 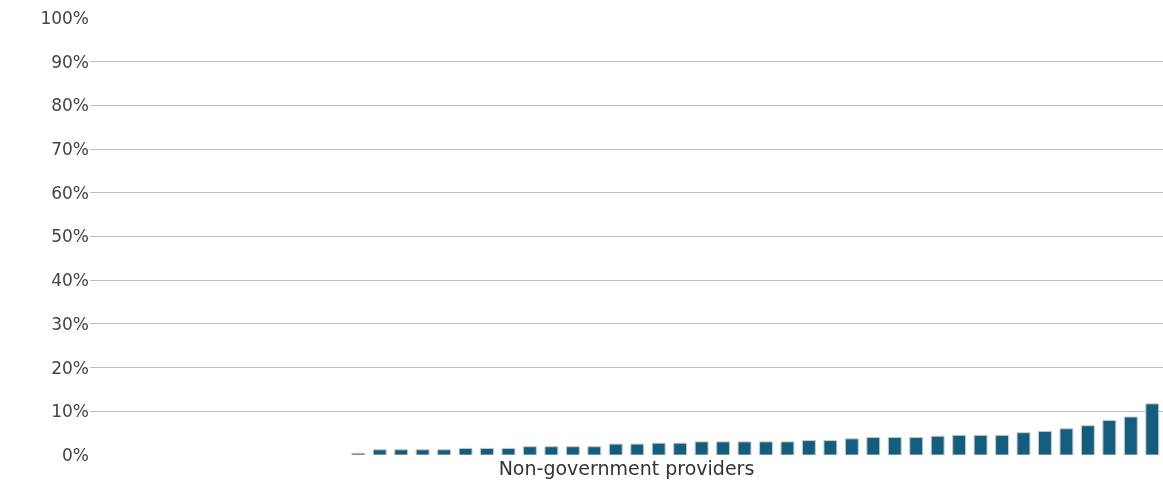 I want to click on y-tick-label: 80%, so click(x=70, y=105).